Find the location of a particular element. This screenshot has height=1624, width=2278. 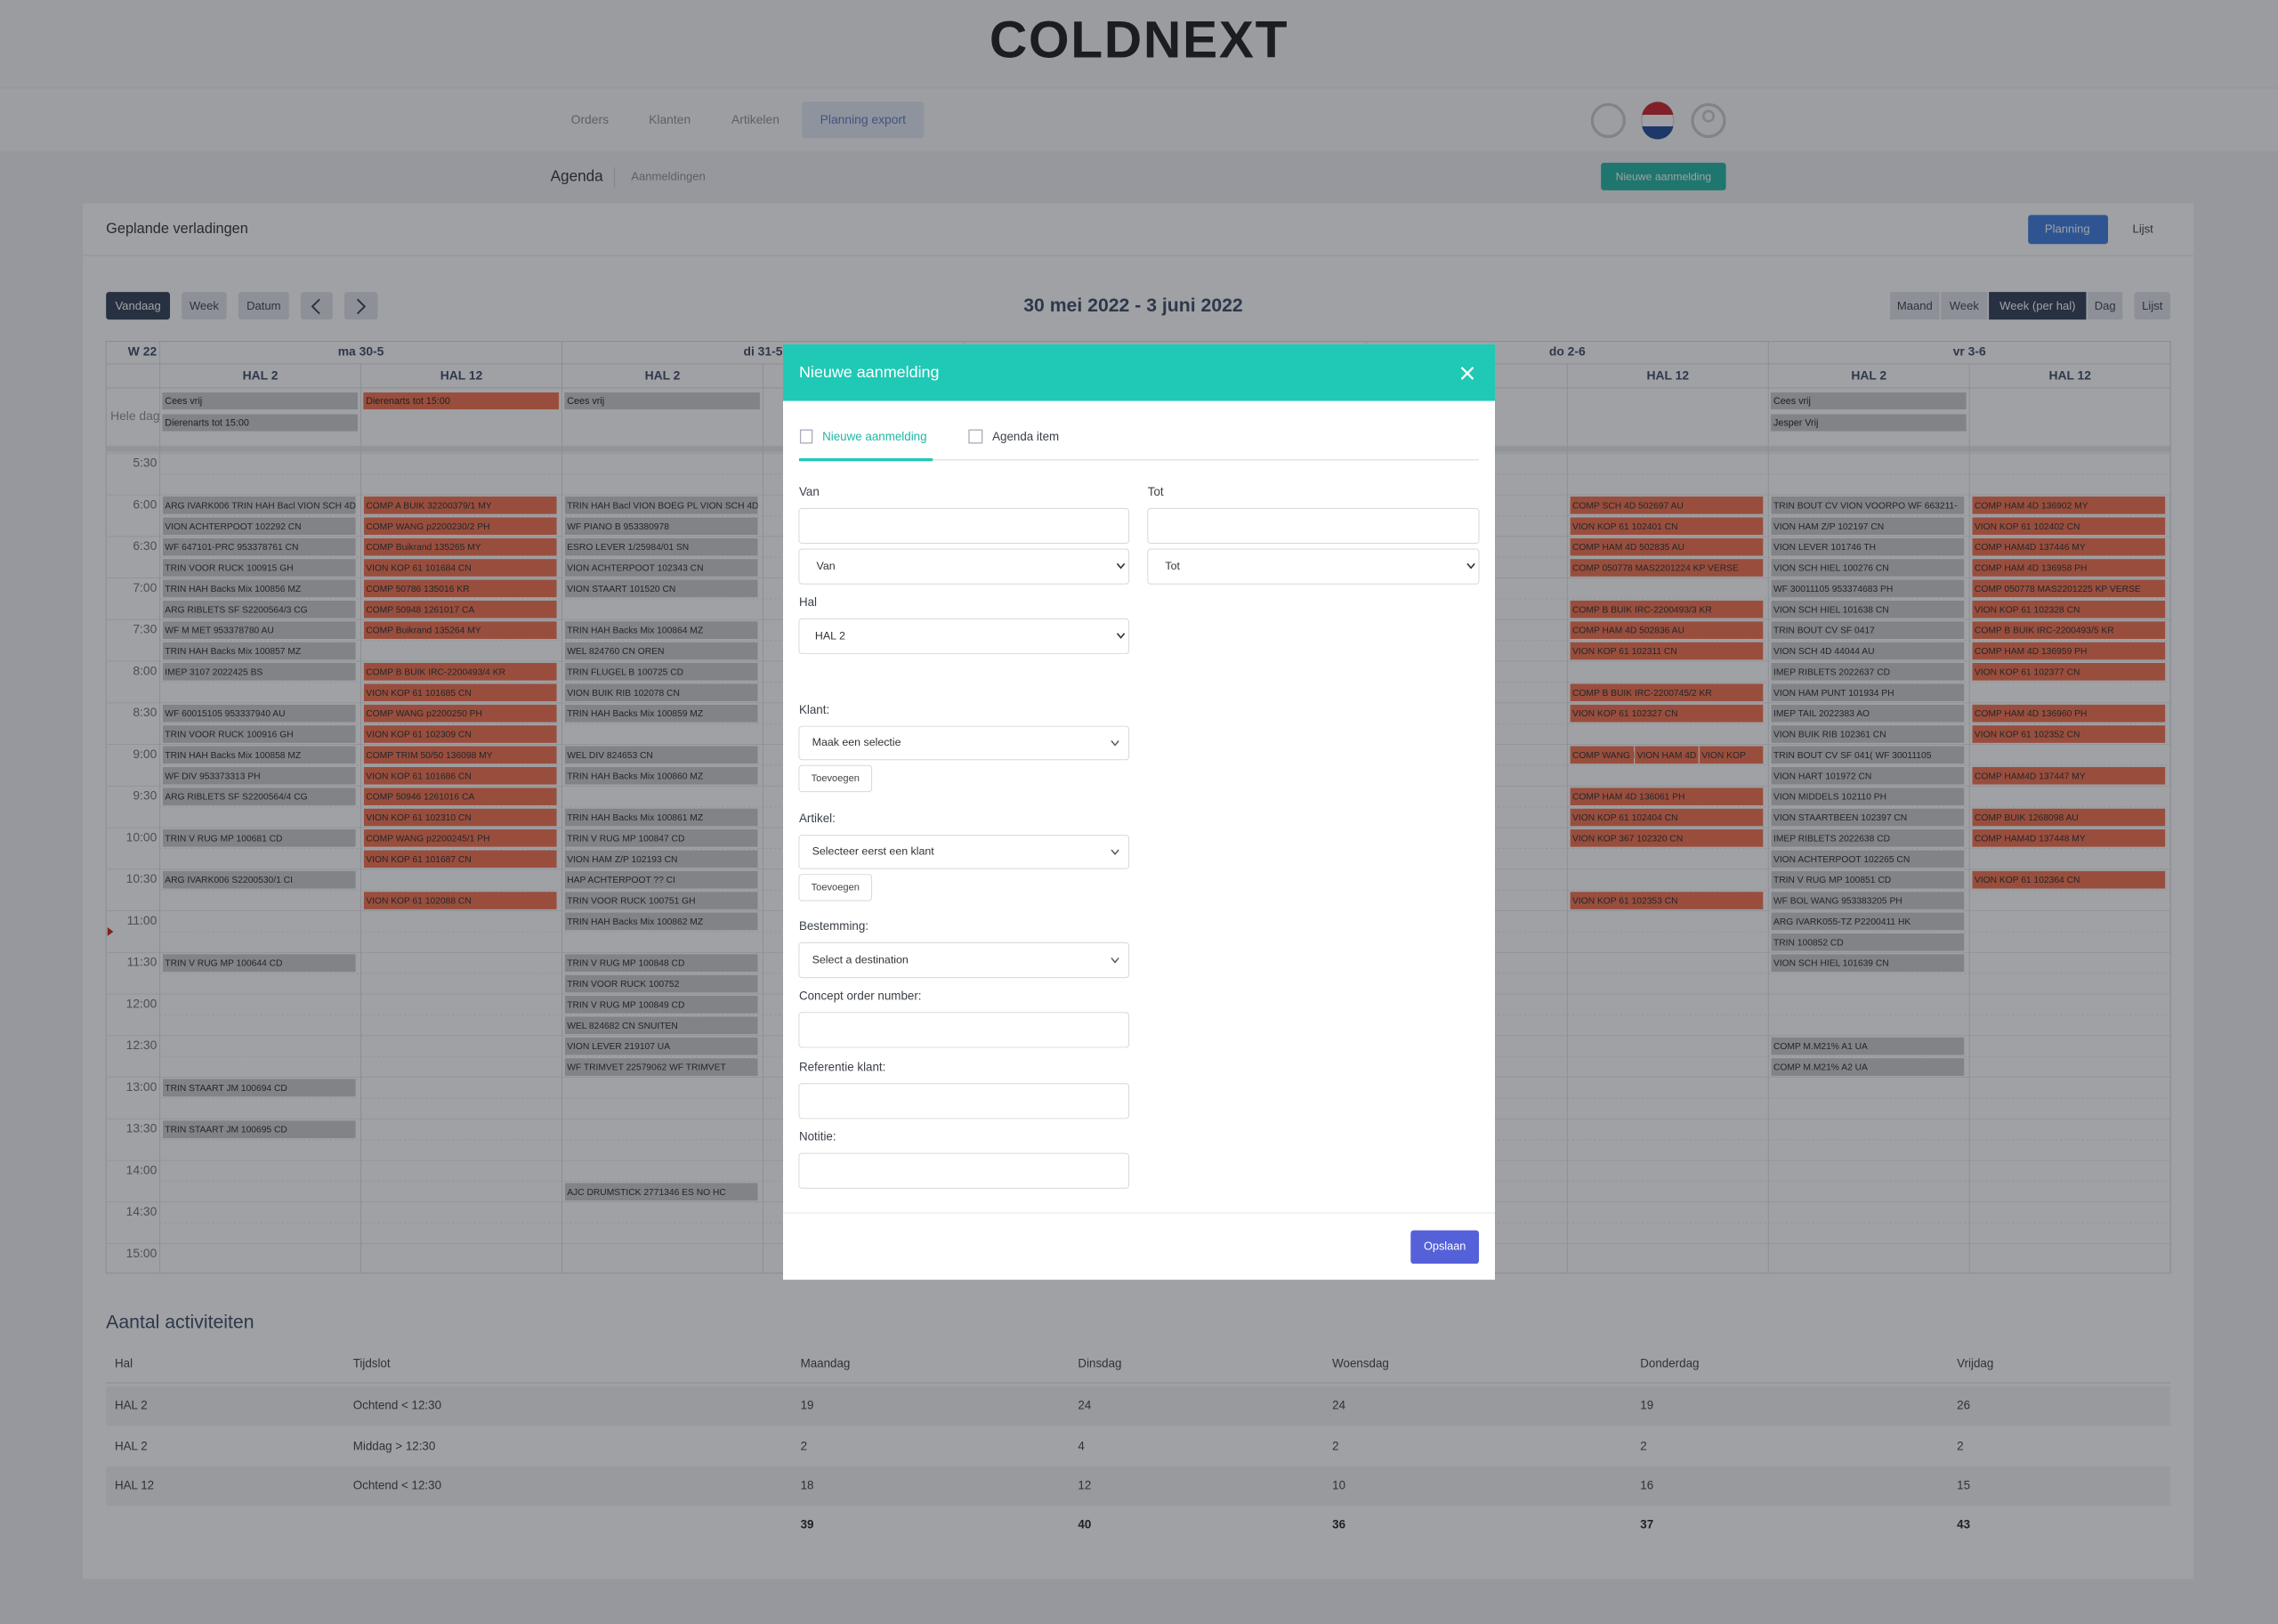

event: VION LEVER 101746 TH is located at coordinates (1868, 546).